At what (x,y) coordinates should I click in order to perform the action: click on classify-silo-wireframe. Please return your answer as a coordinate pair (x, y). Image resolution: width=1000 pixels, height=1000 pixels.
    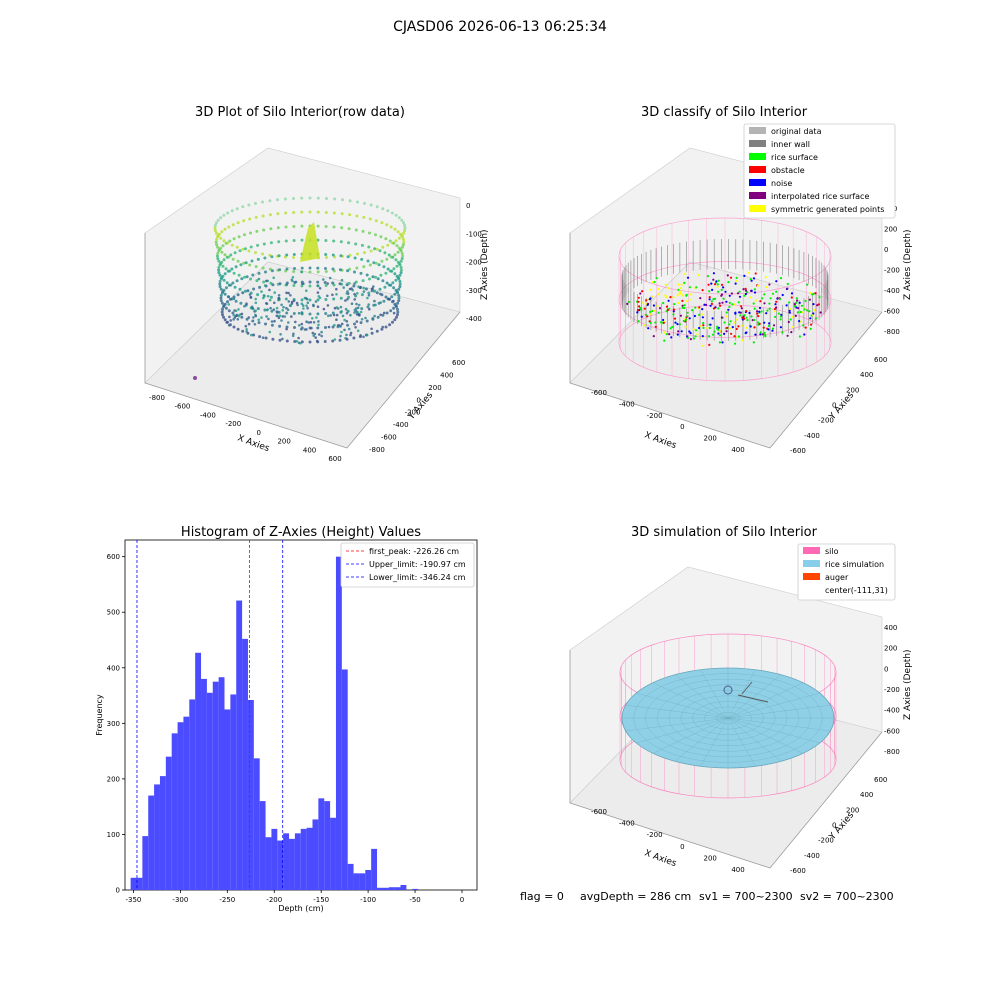
    Looking at the image, I should click on (725, 299).